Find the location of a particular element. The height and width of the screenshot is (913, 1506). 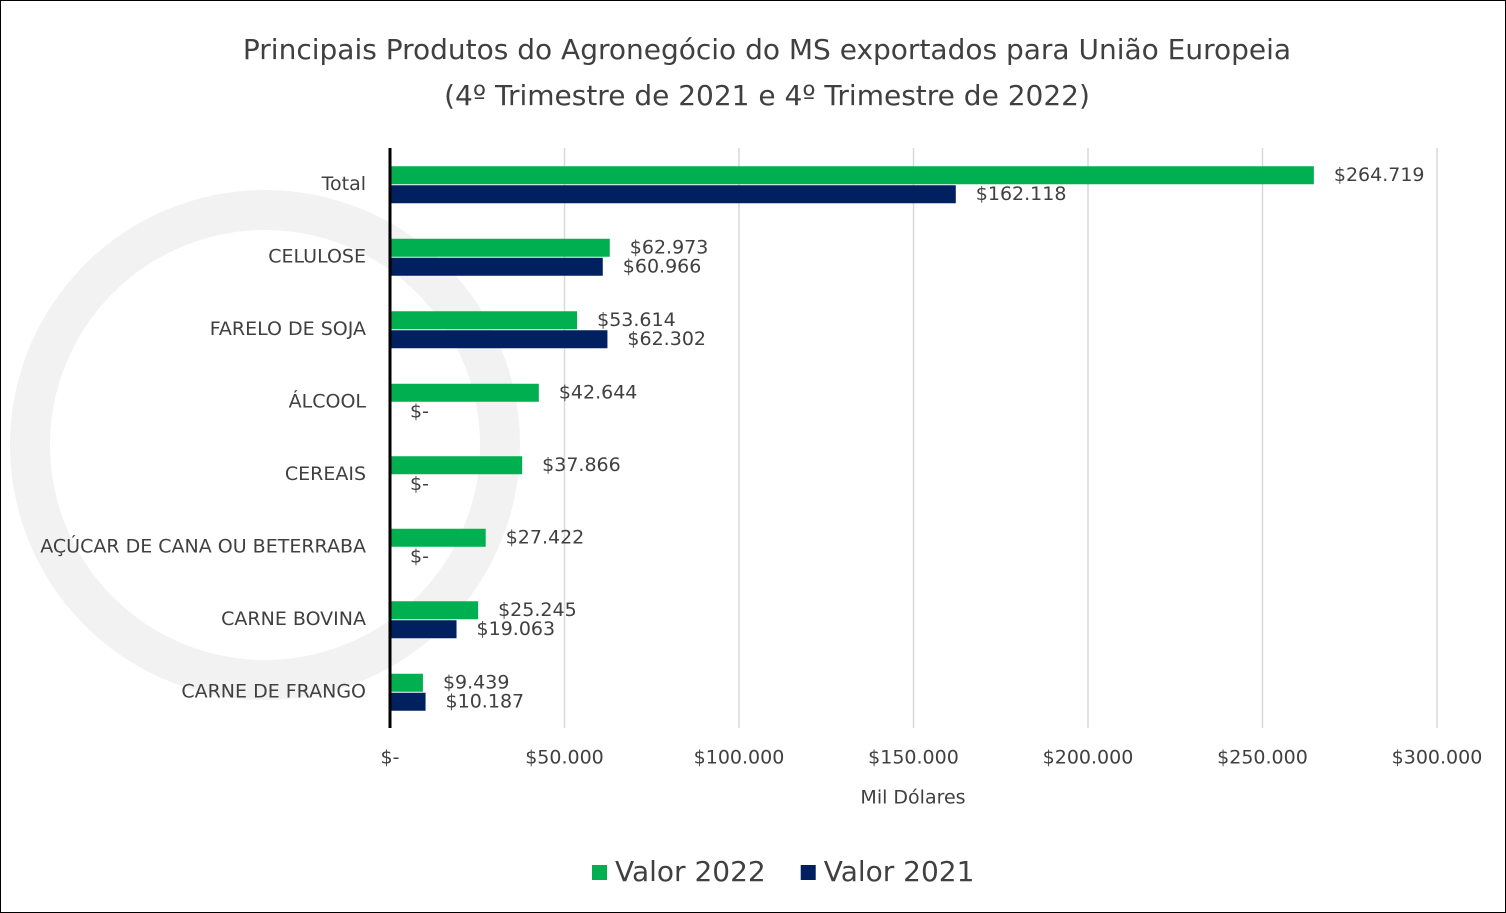

y-tick-label: AÇÚCAR DE CANA OU BETERRABA is located at coordinates (203, 545).